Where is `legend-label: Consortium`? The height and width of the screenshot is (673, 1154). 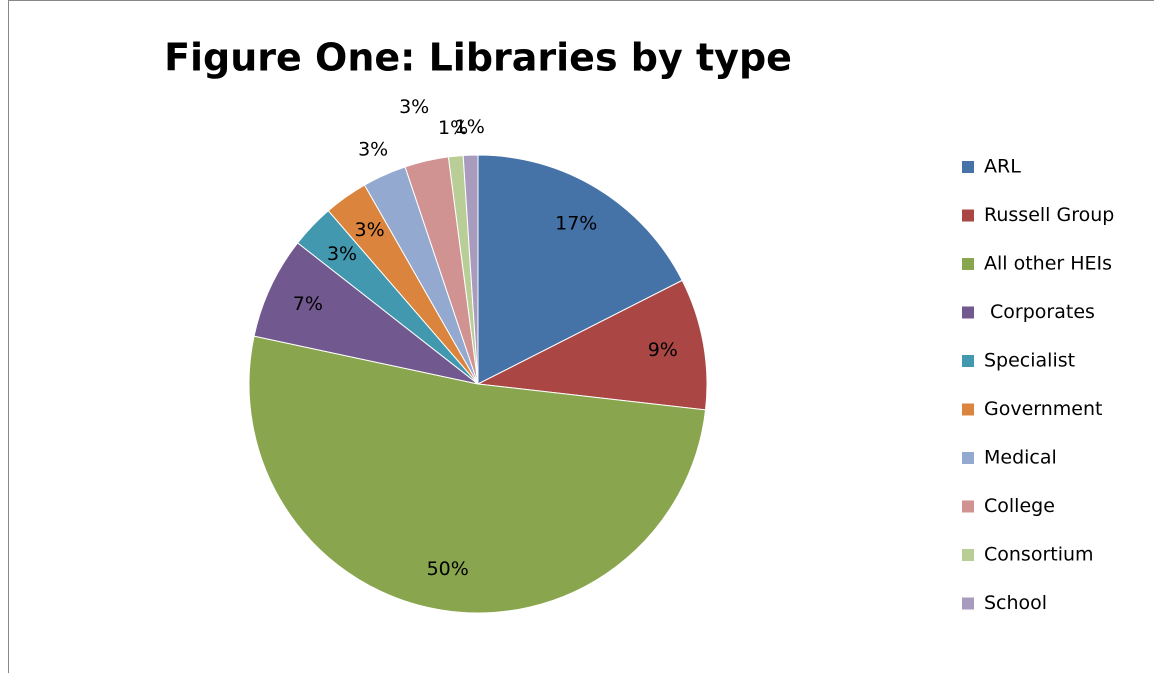 legend-label: Consortium is located at coordinates (1039, 555).